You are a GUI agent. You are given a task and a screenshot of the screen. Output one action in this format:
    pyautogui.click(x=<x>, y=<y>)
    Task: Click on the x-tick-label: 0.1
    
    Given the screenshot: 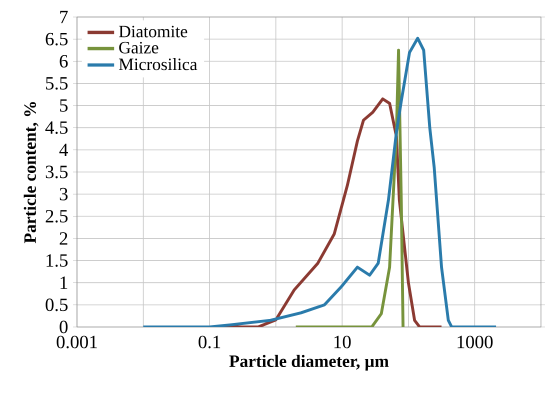 What is the action you would take?
    pyautogui.click(x=209, y=342)
    